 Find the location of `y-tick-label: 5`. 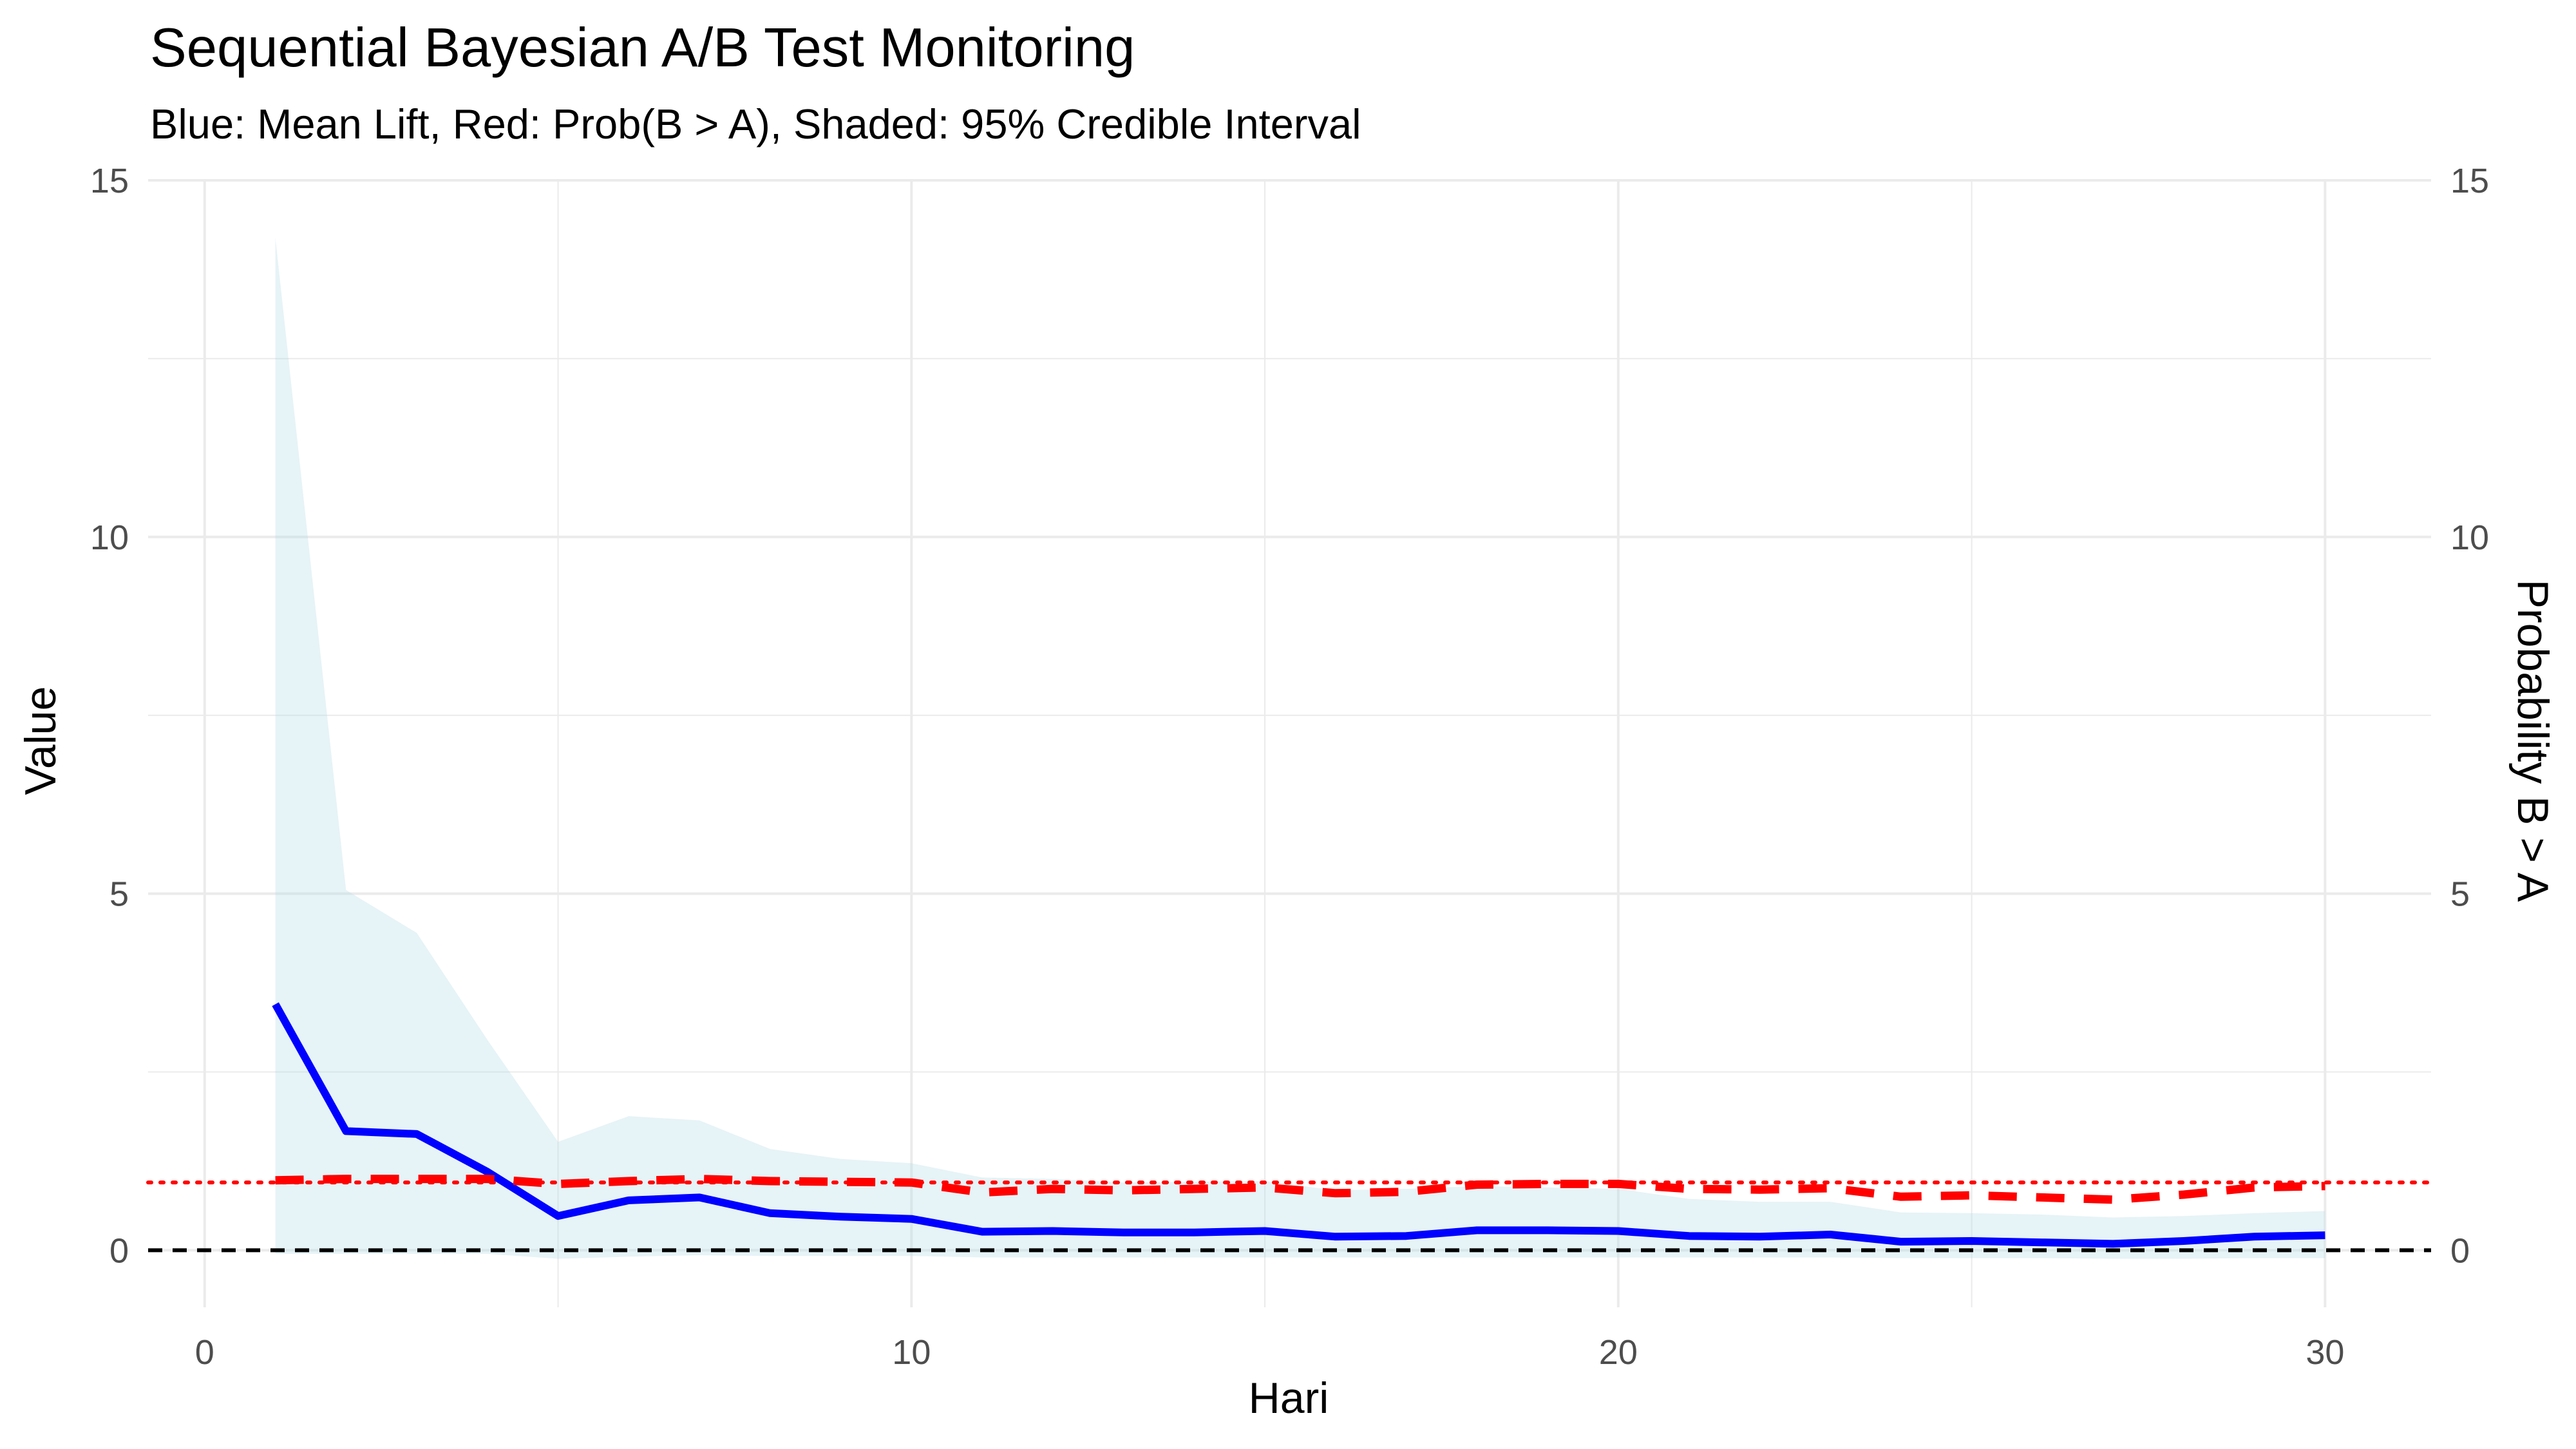

y-tick-label: 5 is located at coordinates (119, 894).